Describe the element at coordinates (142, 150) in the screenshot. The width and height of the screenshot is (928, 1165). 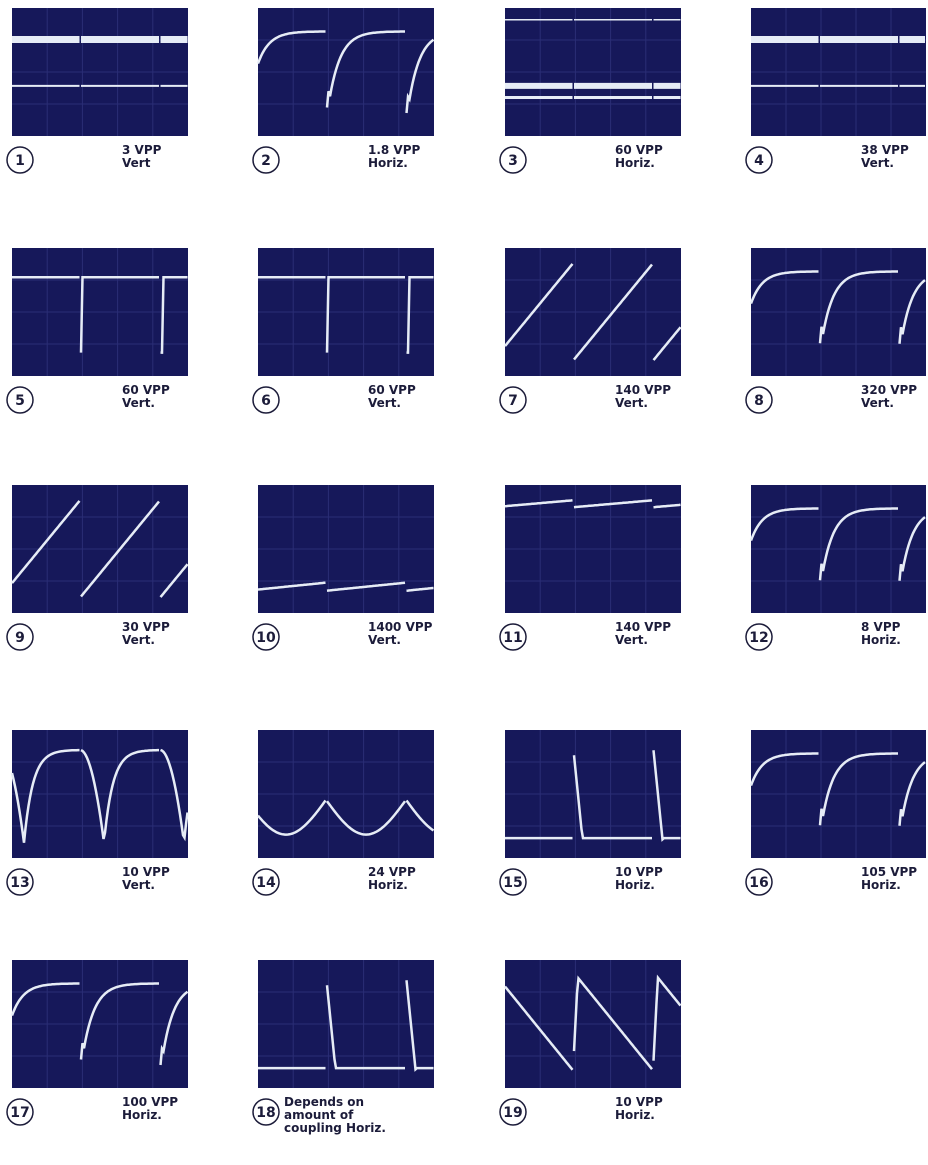
I see `panel-caption: 3 VPP` at that location.